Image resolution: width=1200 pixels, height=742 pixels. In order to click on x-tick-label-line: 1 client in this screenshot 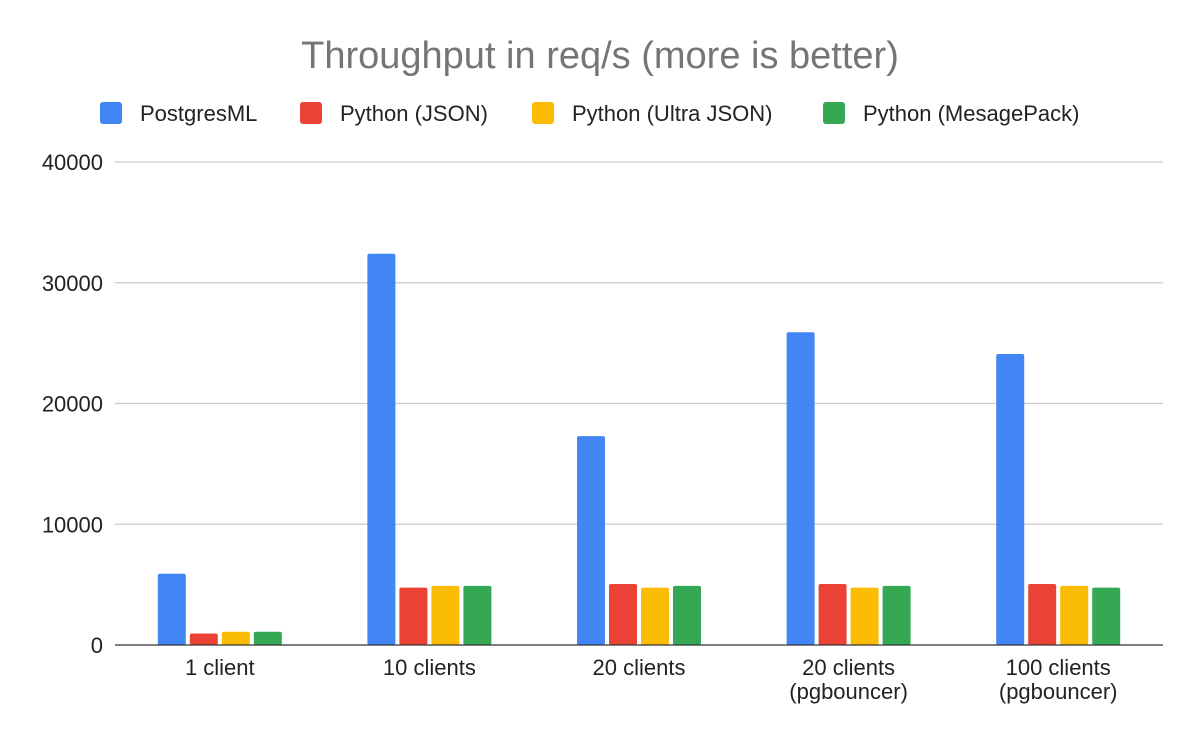, I will do `click(220, 667)`.